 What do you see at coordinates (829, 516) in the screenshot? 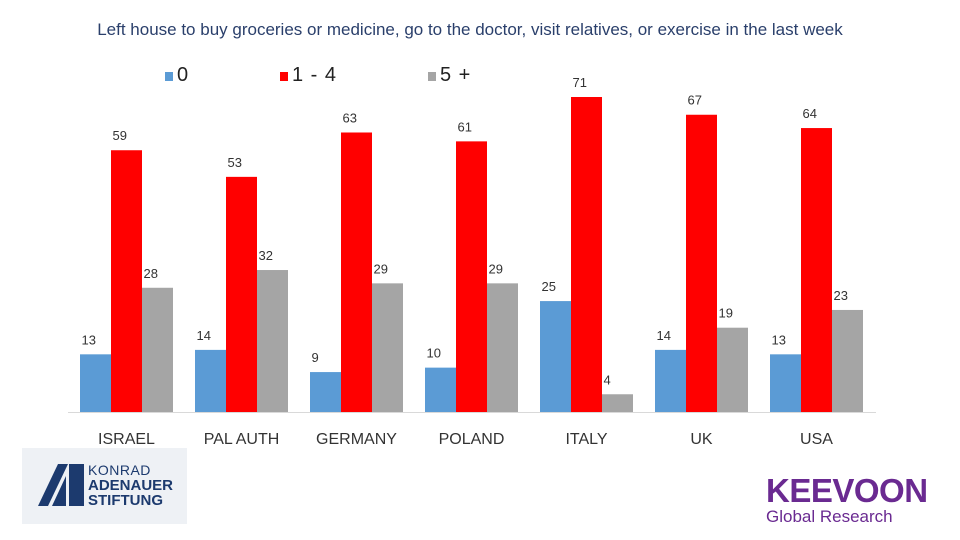
I see `keevoon-logo-subtitle: Global Research` at bounding box center [829, 516].